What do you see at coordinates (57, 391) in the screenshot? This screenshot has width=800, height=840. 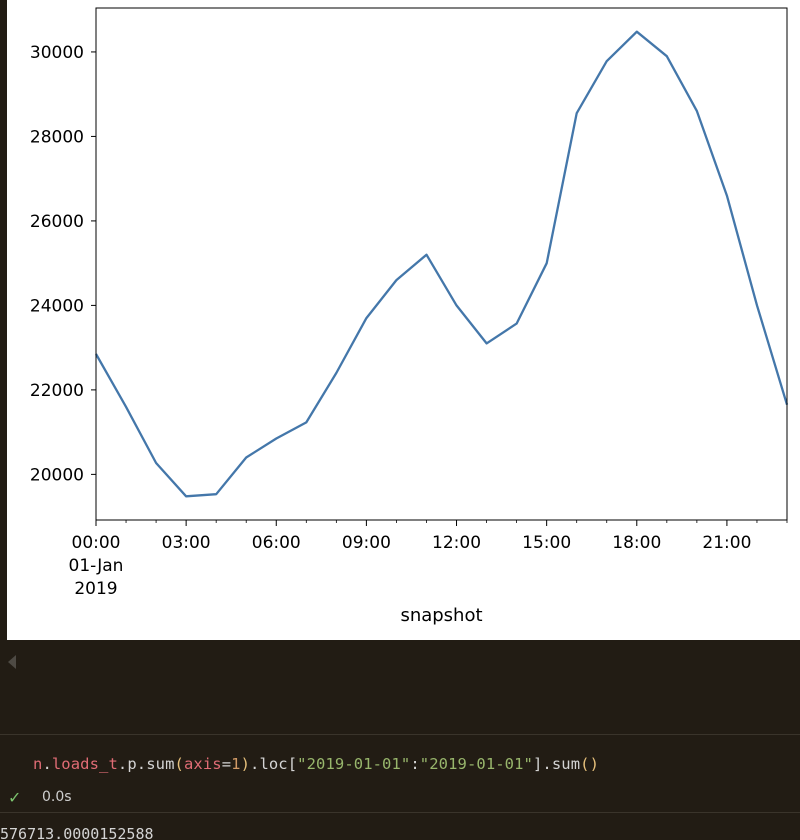 I see `y-tick-label: 22000` at bounding box center [57, 391].